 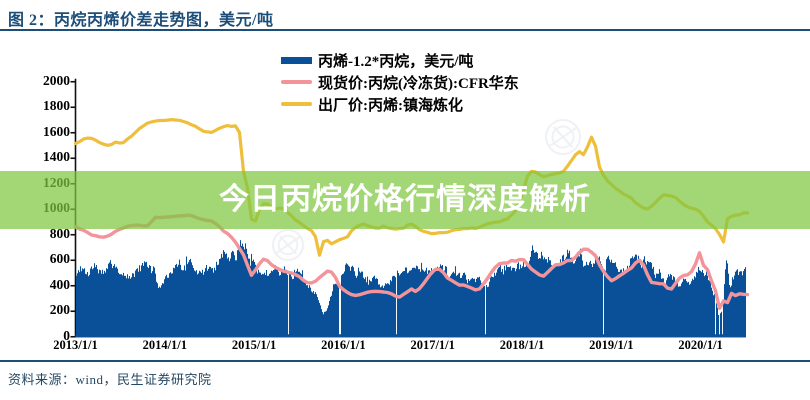 What do you see at coordinates (390, 105) in the screenshot?
I see `legend-label: 出厂价:丙烯:镇海炼化` at bounding box center [390, 105].